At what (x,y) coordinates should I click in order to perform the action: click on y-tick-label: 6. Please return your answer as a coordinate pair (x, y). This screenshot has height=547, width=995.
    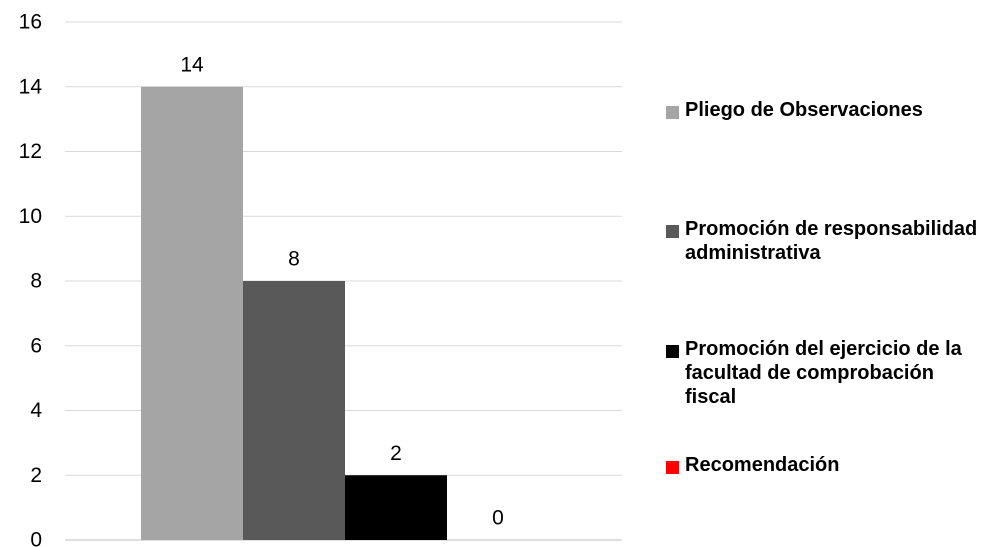
    Looking at the image, I should click on (36, 345).